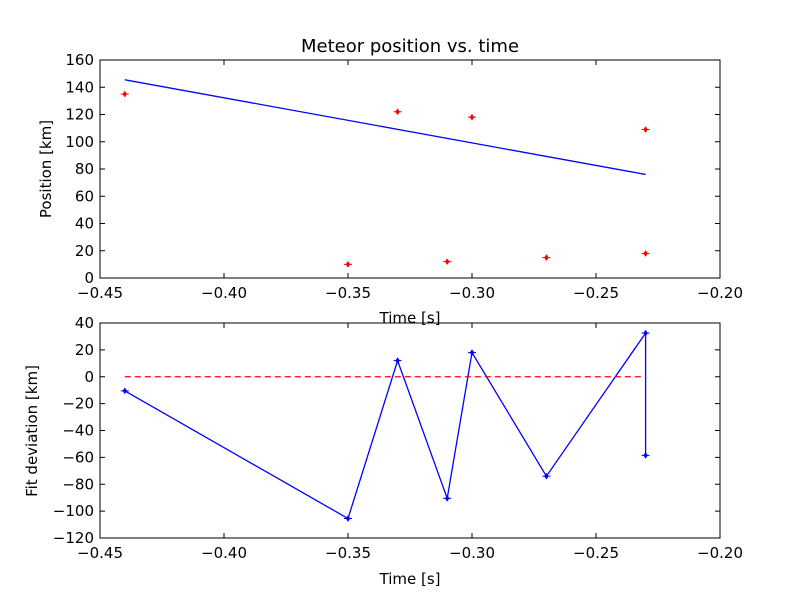  Describe the element at coordinates (78, 431) in the screenshot. I see `y-tick-label: −40` at that location.